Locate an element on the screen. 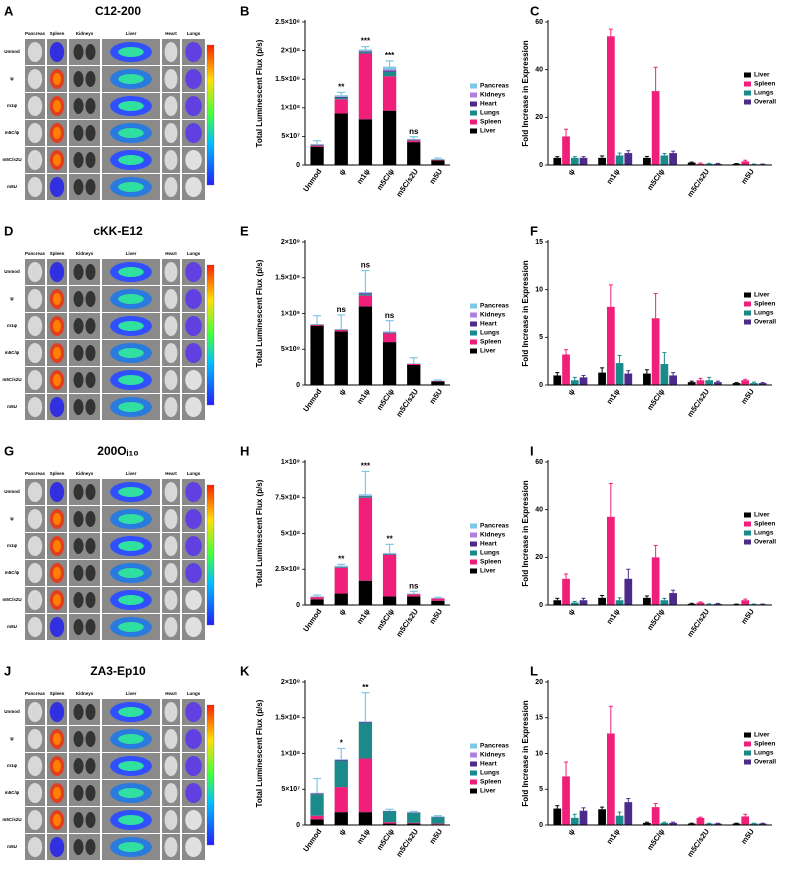 The width and height of the screenshot is (791, 881). y-tick-label: 10 is located at coordinates (539, 753).